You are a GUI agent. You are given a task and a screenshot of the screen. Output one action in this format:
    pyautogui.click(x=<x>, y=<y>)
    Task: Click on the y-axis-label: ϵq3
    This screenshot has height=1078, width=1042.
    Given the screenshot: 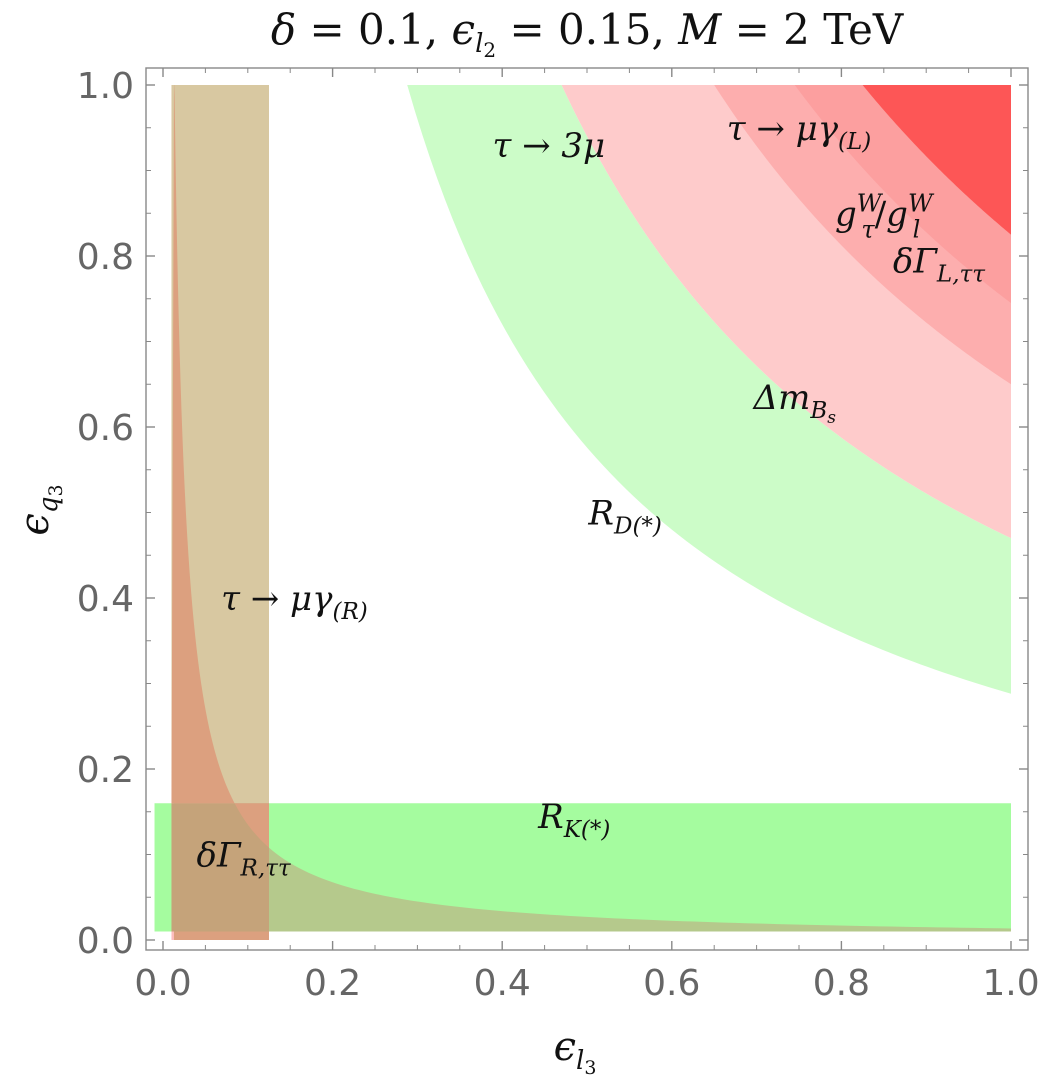 What is the action you would take?
    pyautogui.click(x=39, y=509)
    